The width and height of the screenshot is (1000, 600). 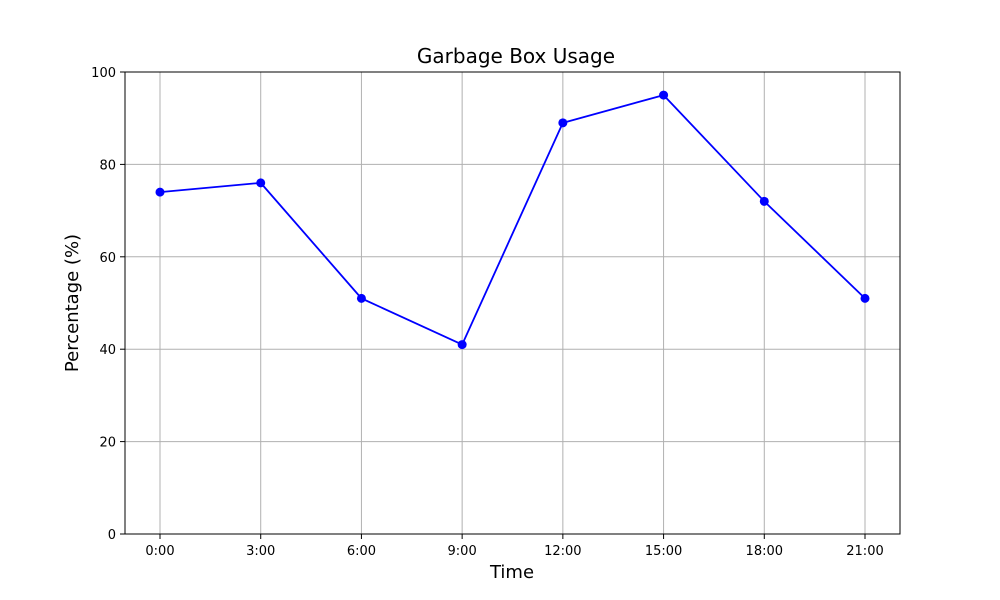 I want to click on y-tick-label: 20, so click(x=107, y=443).